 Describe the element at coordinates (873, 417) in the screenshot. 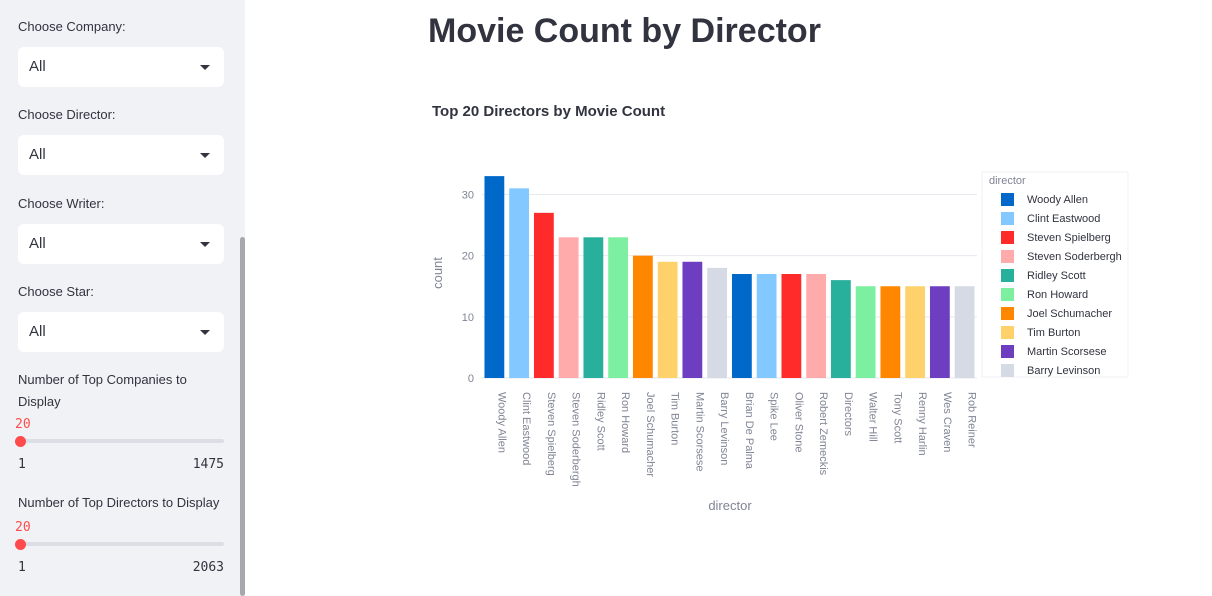

I see `x-tick-label: Walter Hill` at that location.